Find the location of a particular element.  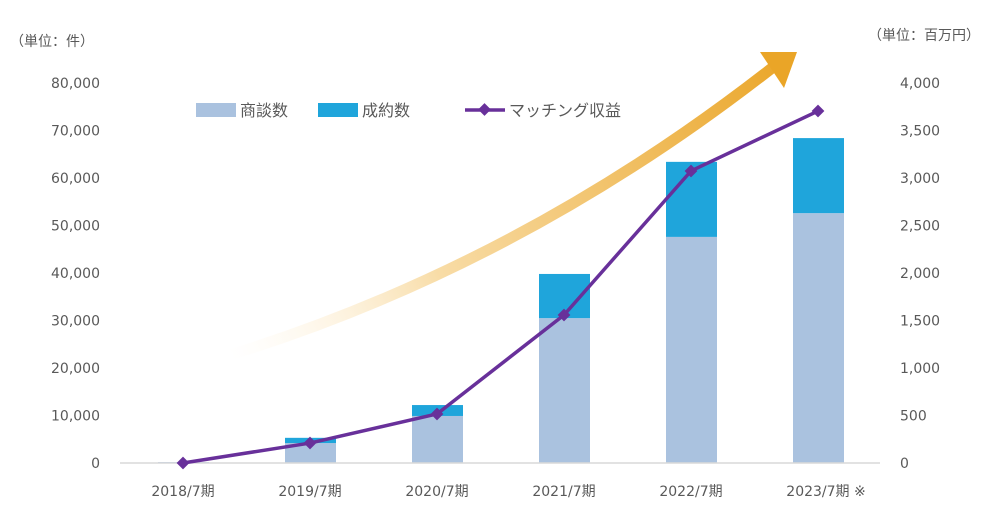

x-tick-label: 2018/7期 is located at coordinates (182, 492).